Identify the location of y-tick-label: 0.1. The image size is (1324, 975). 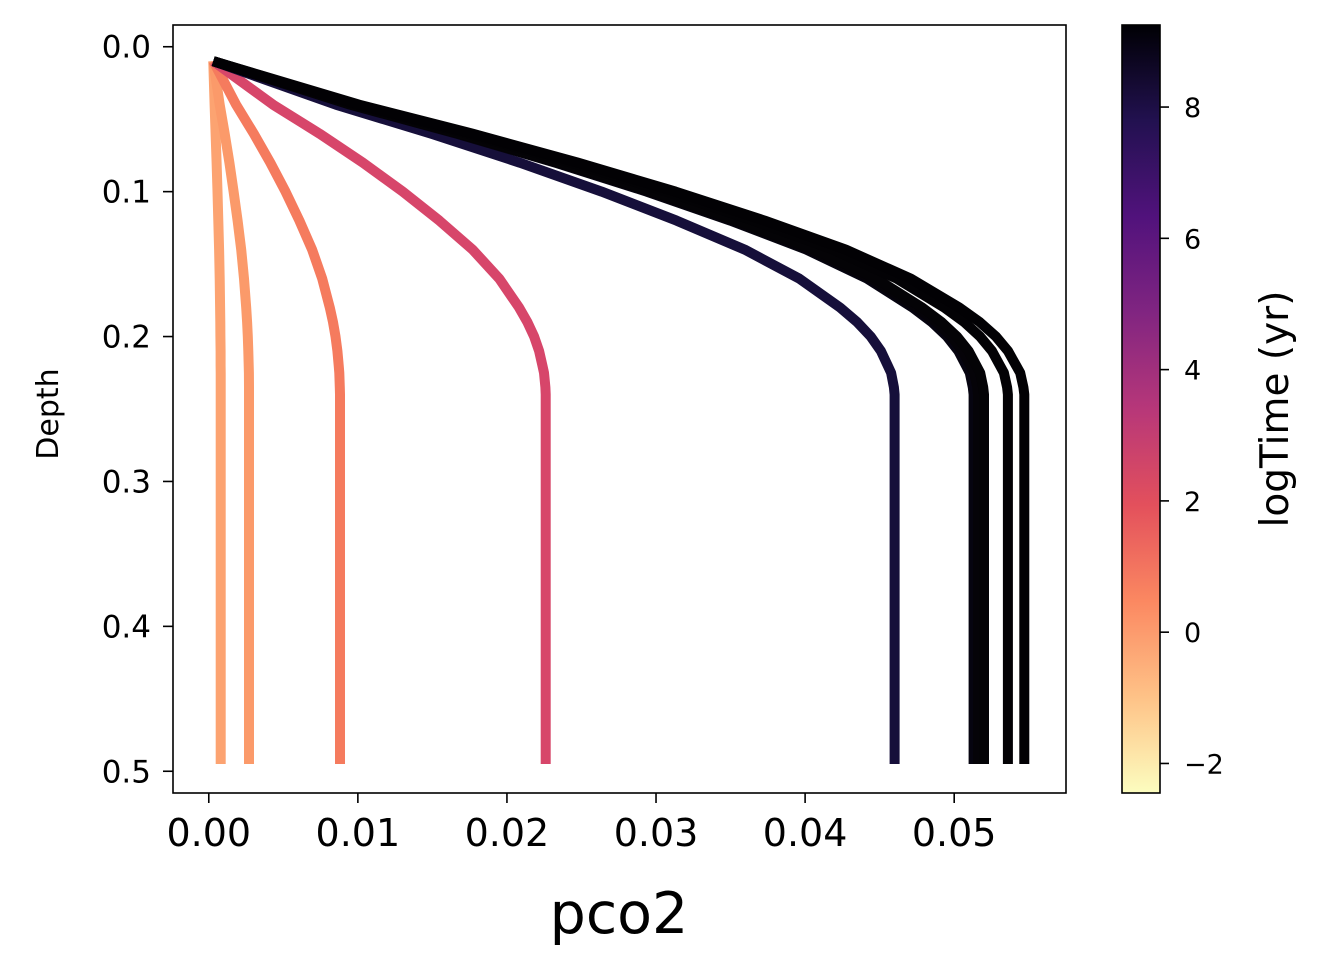
(126, 193).